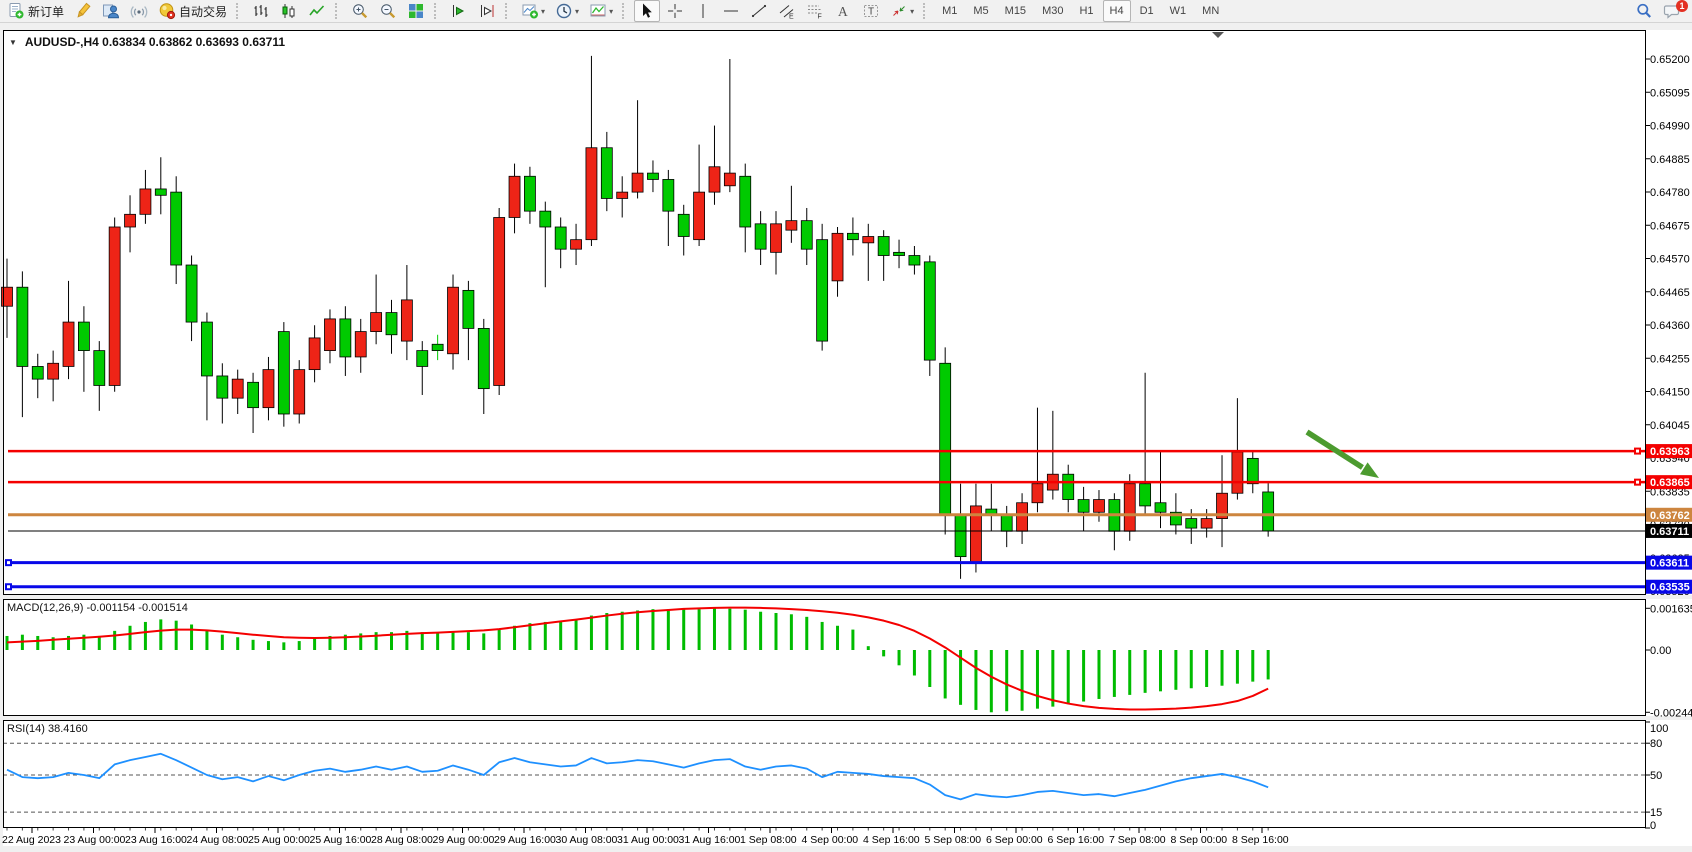  I want to click on crosshair-button, so click(675, 11).